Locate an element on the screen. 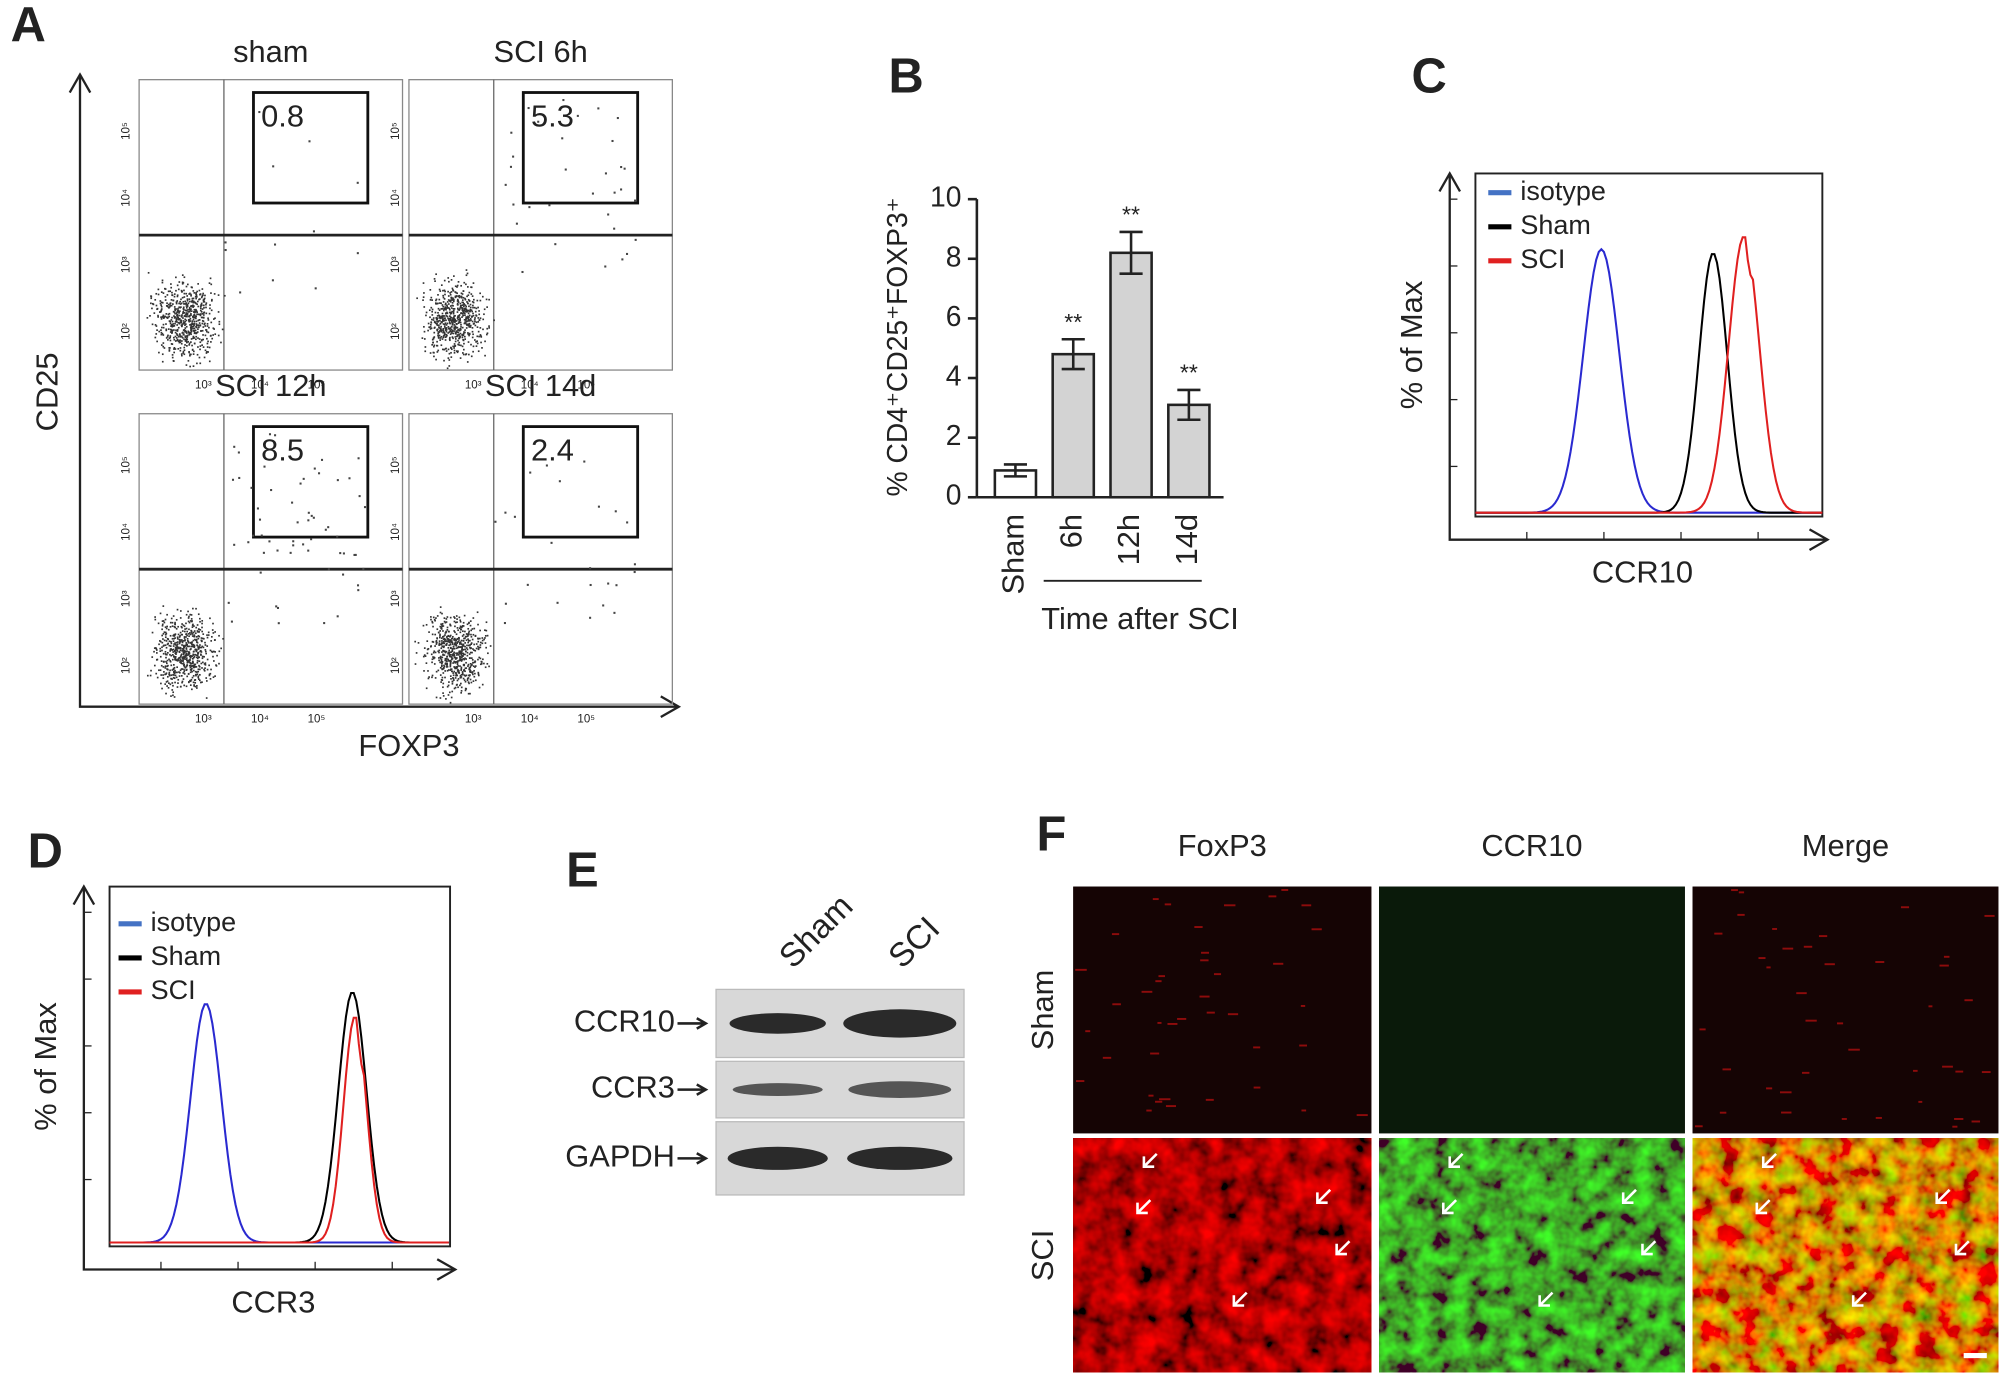 The image size is (2009, 1380). axis is located at coordinates (269, 1078).